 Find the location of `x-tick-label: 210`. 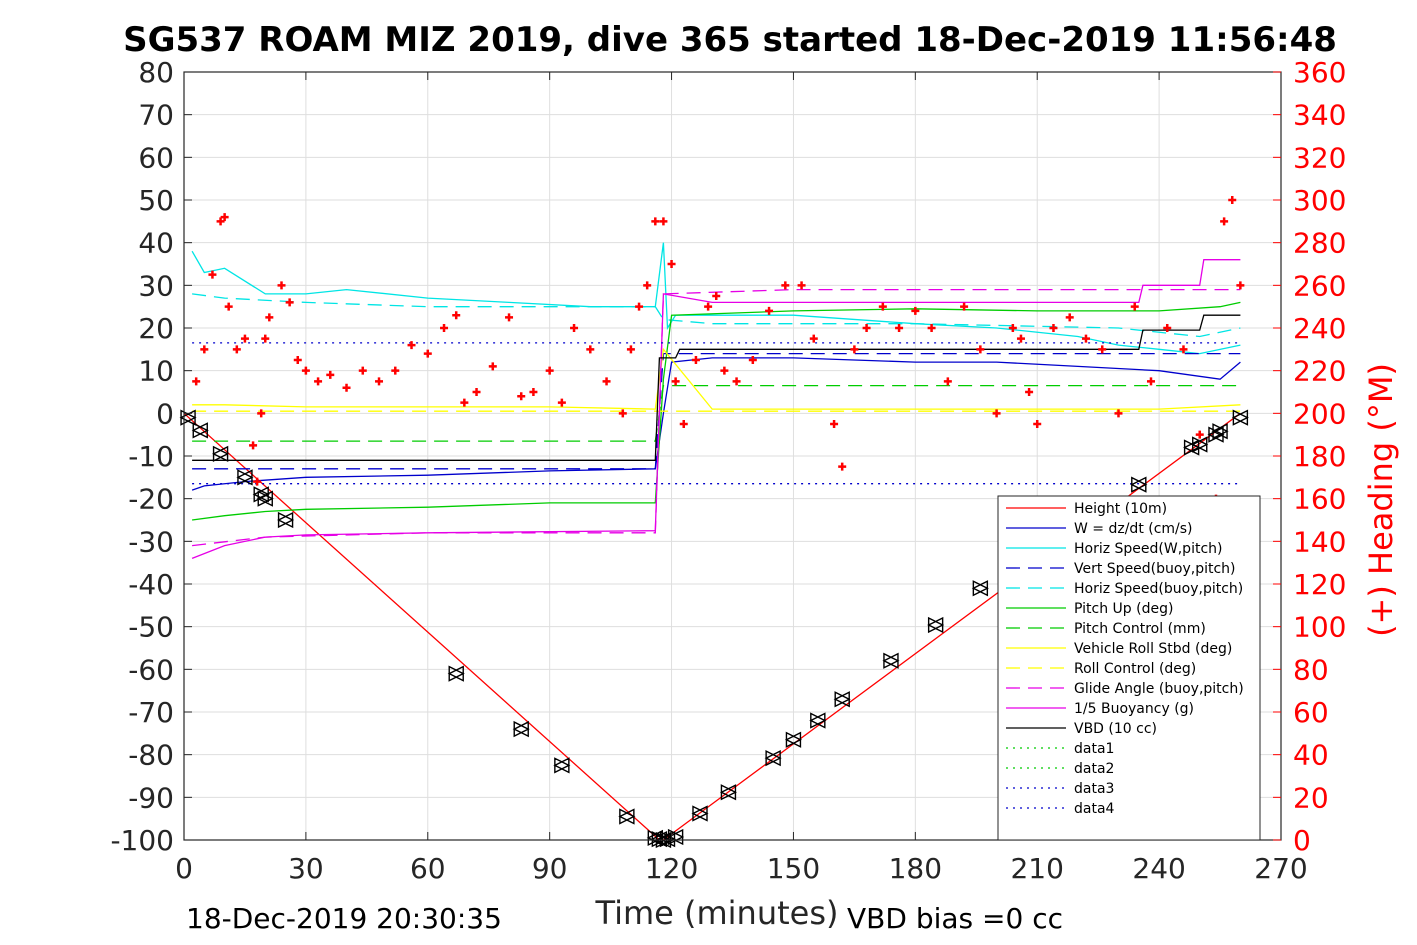

x-tick-label: 210 is located at coordinates (1036, 868).